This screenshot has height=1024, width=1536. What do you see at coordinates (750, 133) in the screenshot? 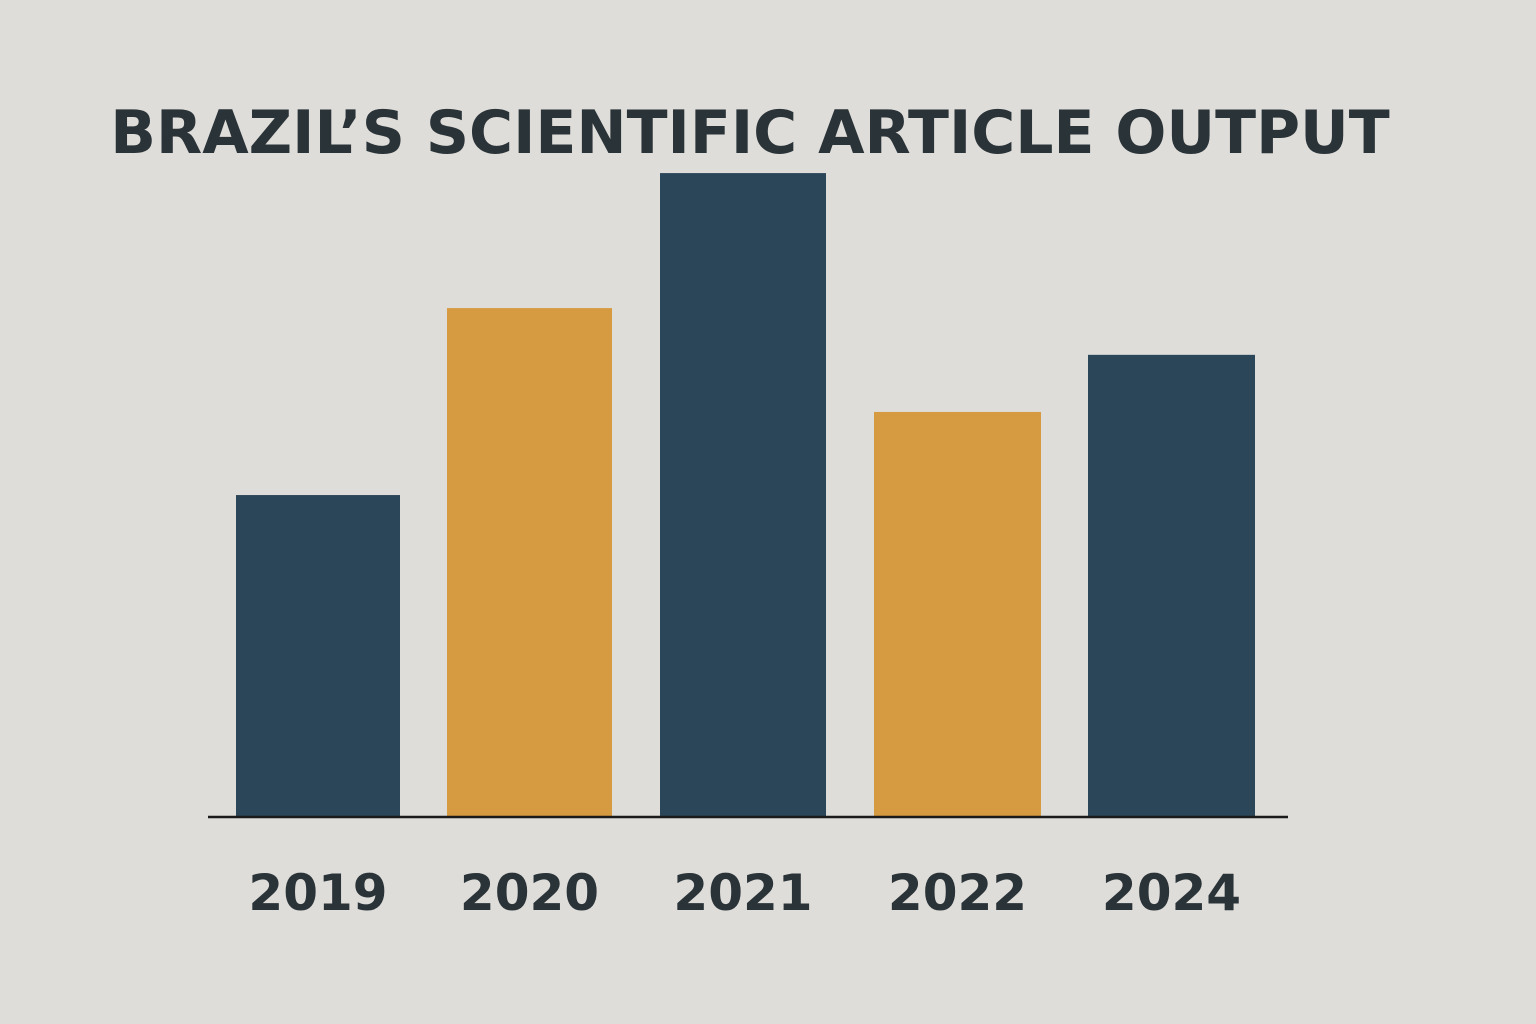
I see `chart-title: BRAZIL’S SCIENTIFIC ARTICLE OUTPUT` at bounding box center [750, 133].